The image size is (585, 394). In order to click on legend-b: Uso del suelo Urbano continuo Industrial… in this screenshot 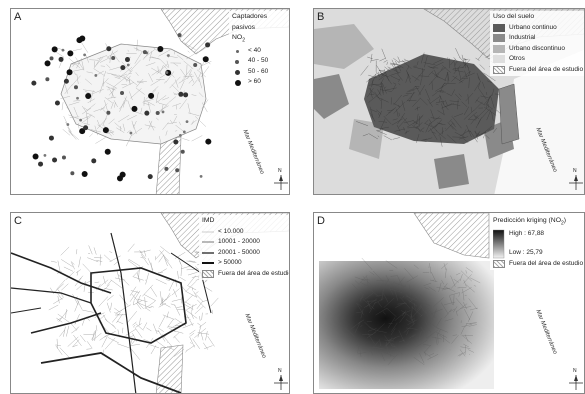, I will do `click(537, 43)`.